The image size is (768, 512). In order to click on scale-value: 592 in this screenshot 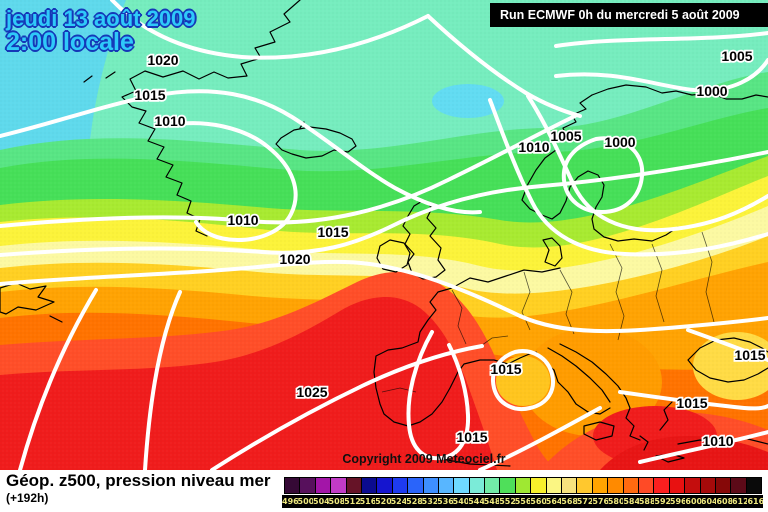, I will do `click(662, 501)`.